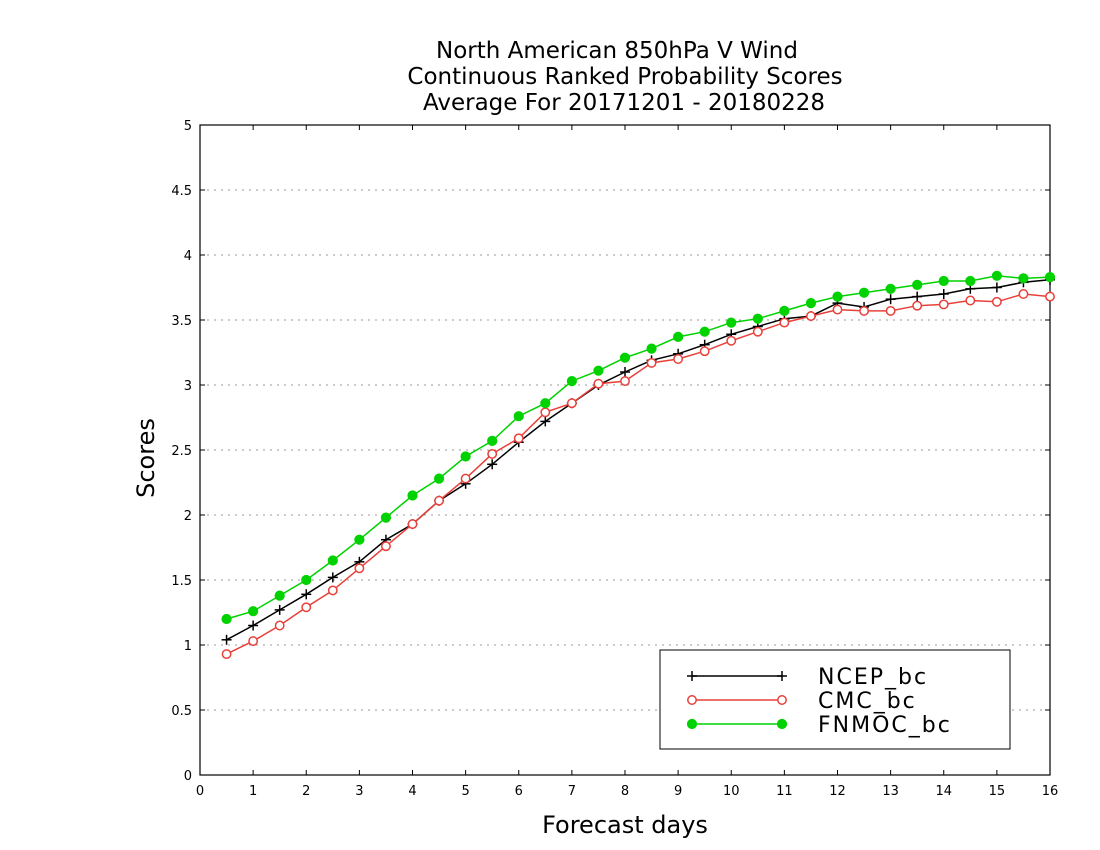 The width and height of the screenshot is (1100, 850). I want to click on y-axis-label: Scores, so click(146, 458).